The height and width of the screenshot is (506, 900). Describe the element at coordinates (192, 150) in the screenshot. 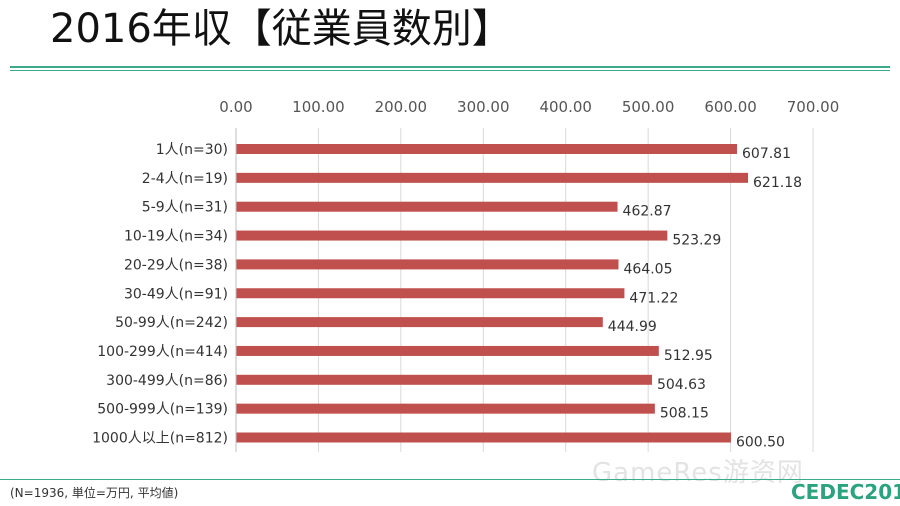

I see `category-label: 1人(n=30)` at that location.